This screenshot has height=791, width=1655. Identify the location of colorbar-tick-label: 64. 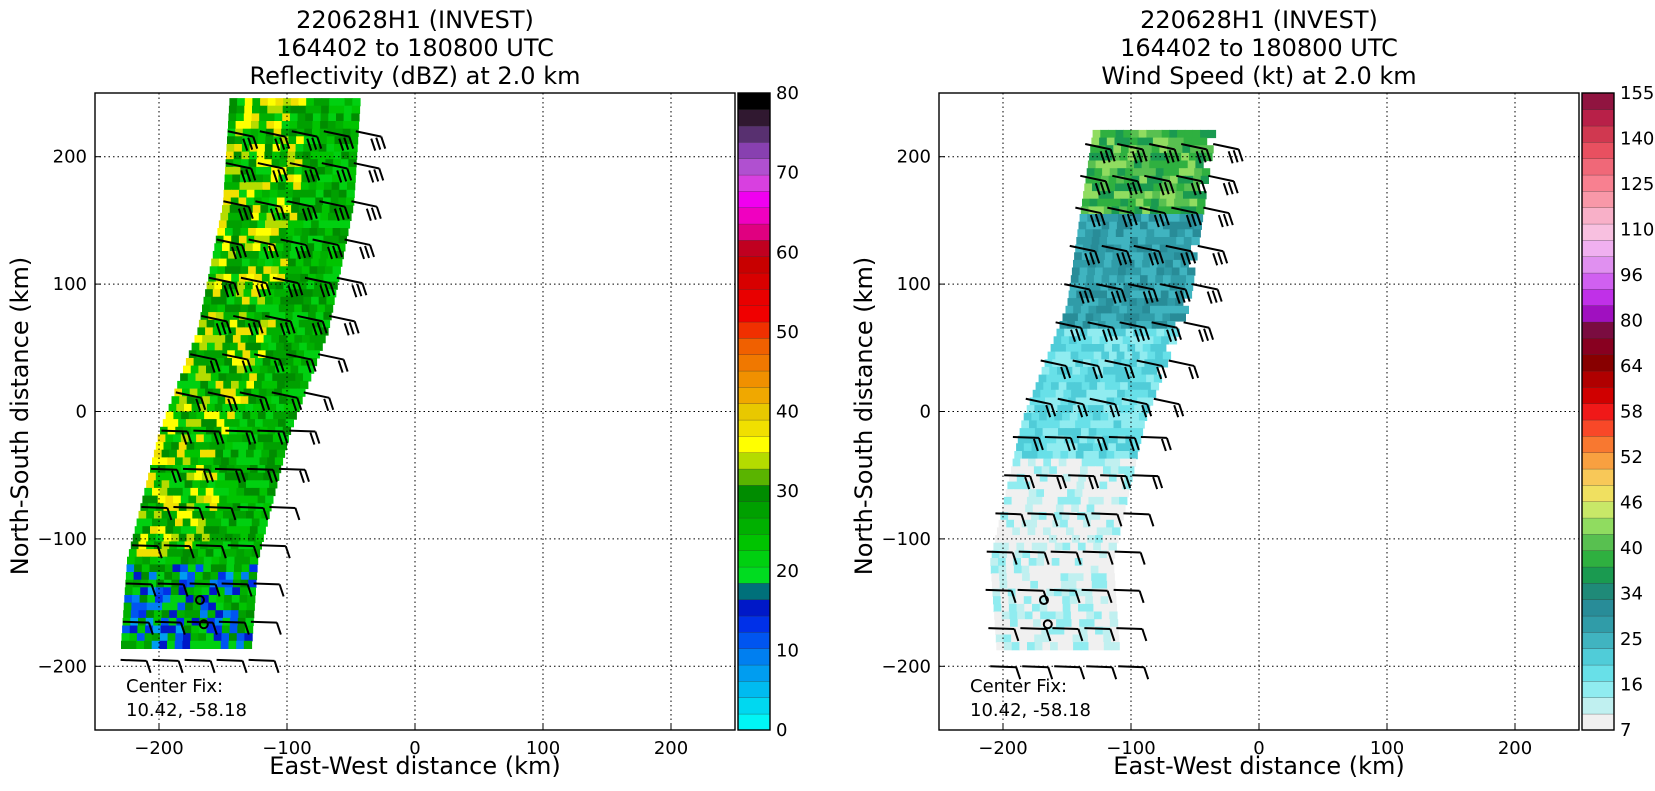
(1631, 366).